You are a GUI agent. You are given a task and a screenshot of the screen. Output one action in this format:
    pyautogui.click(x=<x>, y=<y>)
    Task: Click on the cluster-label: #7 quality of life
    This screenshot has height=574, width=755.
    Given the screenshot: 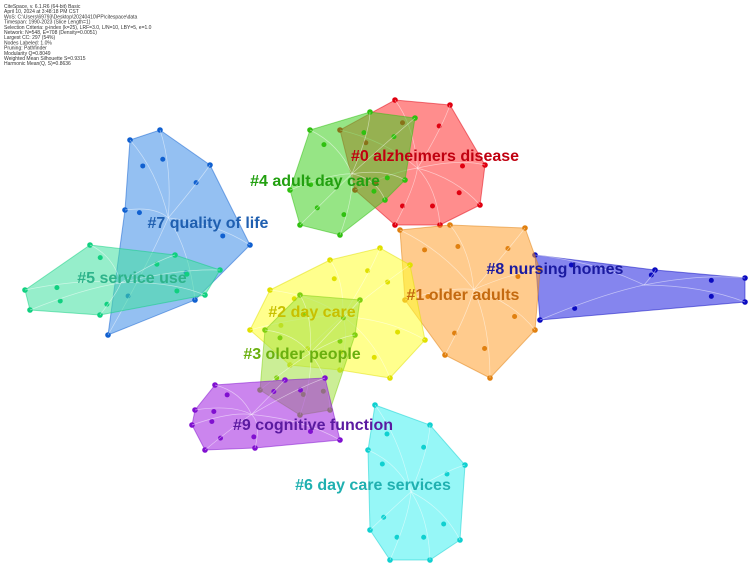 What is the action you would take?
    pyautogui.click(x=208, y=223)
    